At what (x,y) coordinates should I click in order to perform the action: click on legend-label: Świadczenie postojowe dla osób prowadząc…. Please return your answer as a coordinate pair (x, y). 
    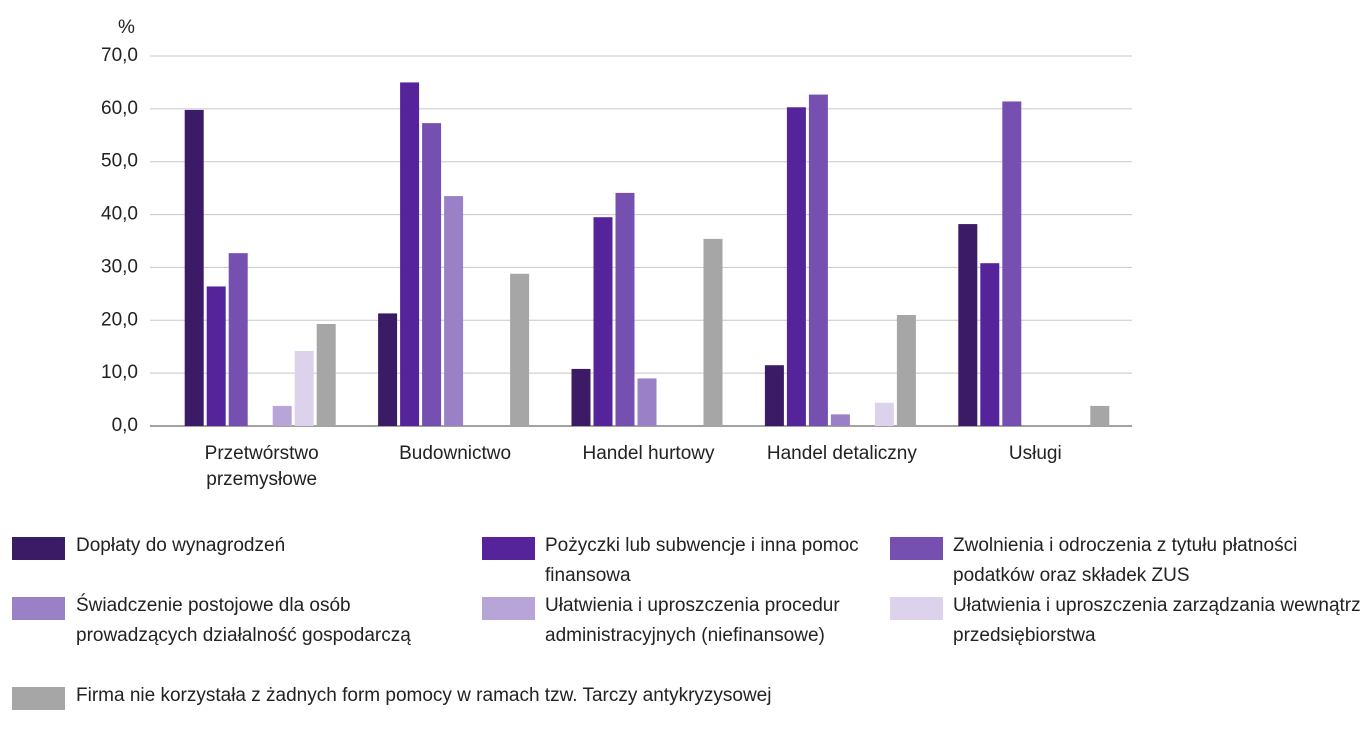
    Looking at the image, I should click on (243, 620).